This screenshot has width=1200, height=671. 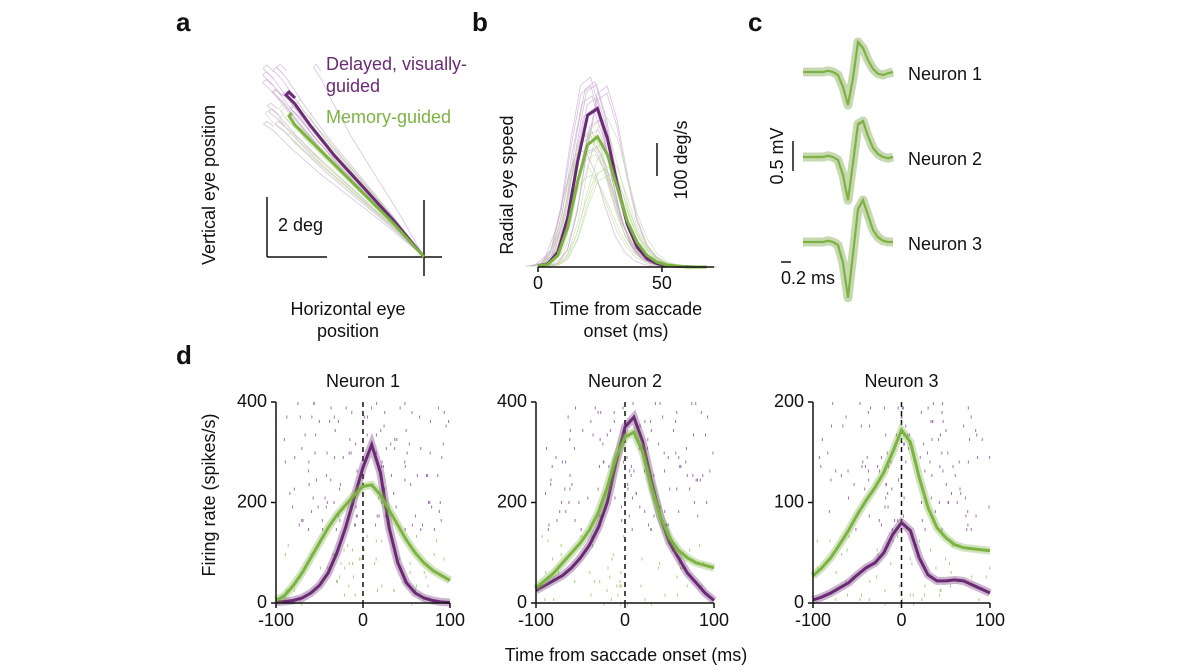 What do you see at coordinates (945, 74) in the screenshot?
I see `neuron-label: Neuron 1` at bounding box center [945, 74].